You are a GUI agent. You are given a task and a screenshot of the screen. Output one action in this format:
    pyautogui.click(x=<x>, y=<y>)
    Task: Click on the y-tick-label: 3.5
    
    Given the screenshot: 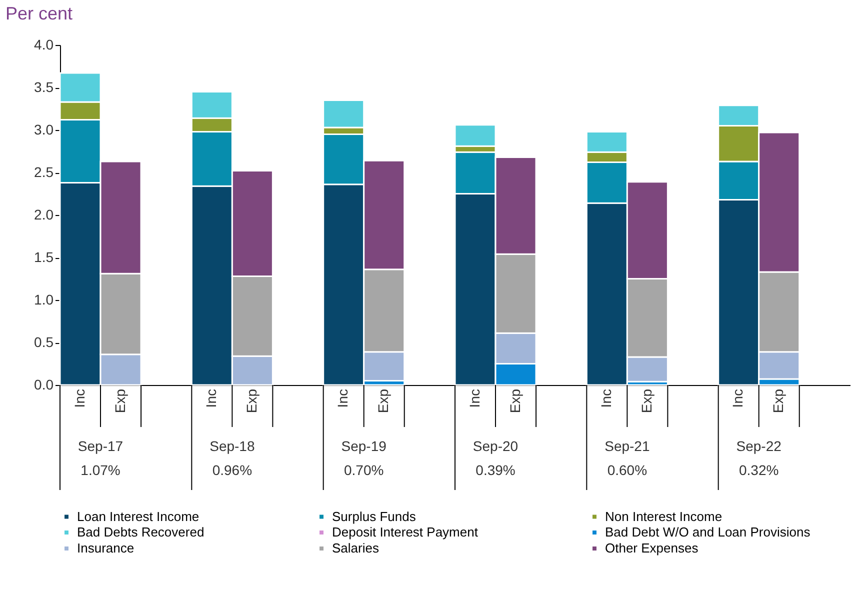 What is the action you would take?
    pyautogui.click(x=44, y=87)
    